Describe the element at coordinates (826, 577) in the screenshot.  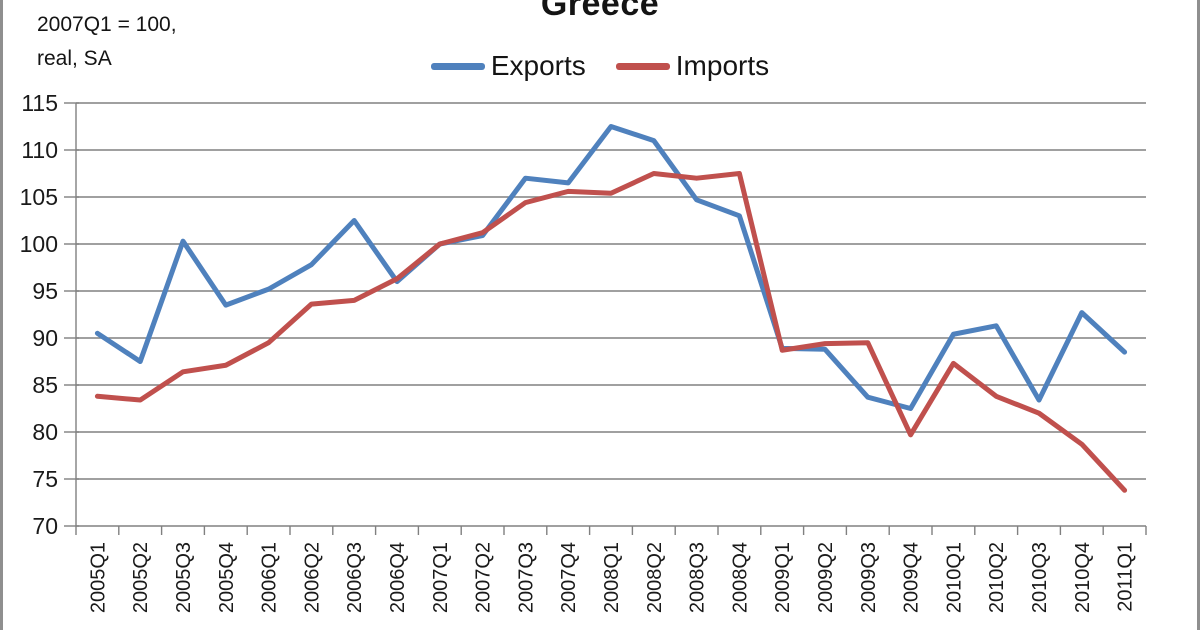
I see `x-axis-label: 2009Q2` at that location.